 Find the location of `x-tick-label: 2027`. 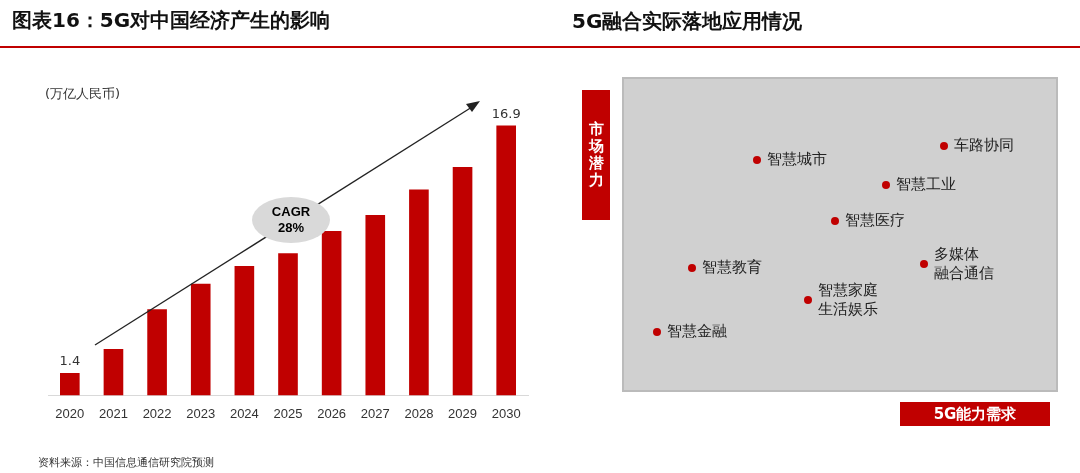

x-tick-label: 2027 is located at coordinates (375, 413).